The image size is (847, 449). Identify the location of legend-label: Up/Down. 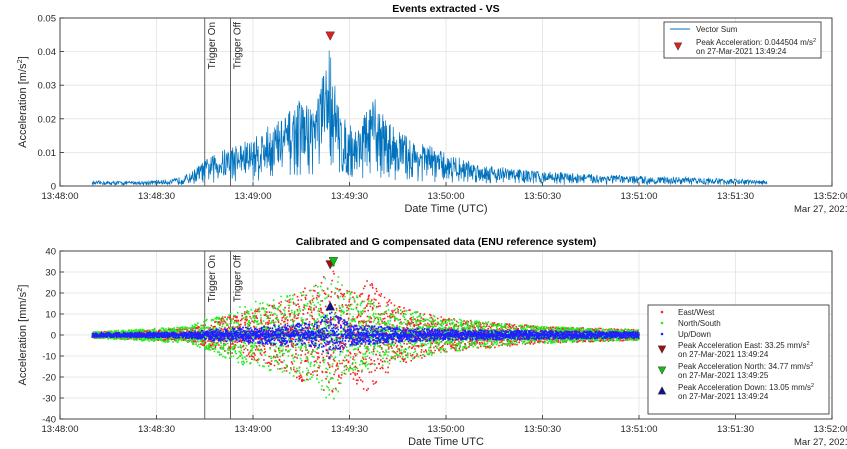
(694, 334).